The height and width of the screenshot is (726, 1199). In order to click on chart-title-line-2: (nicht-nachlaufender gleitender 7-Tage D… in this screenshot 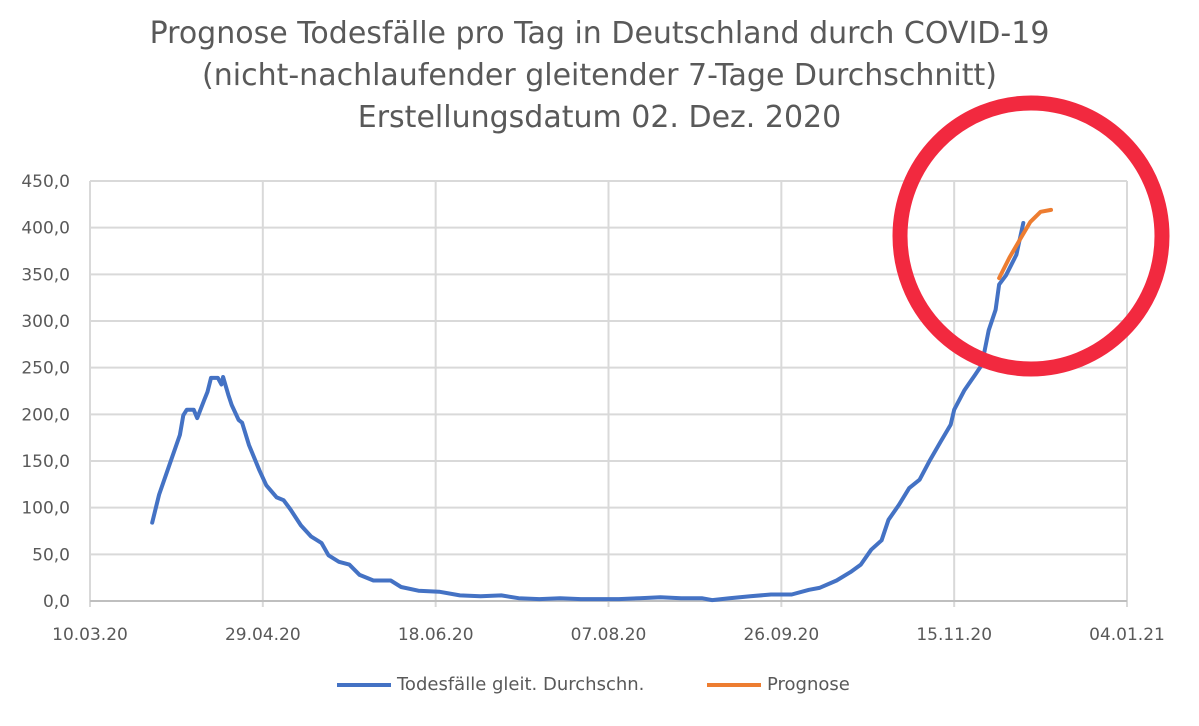, I will do `click(599, 75)`.